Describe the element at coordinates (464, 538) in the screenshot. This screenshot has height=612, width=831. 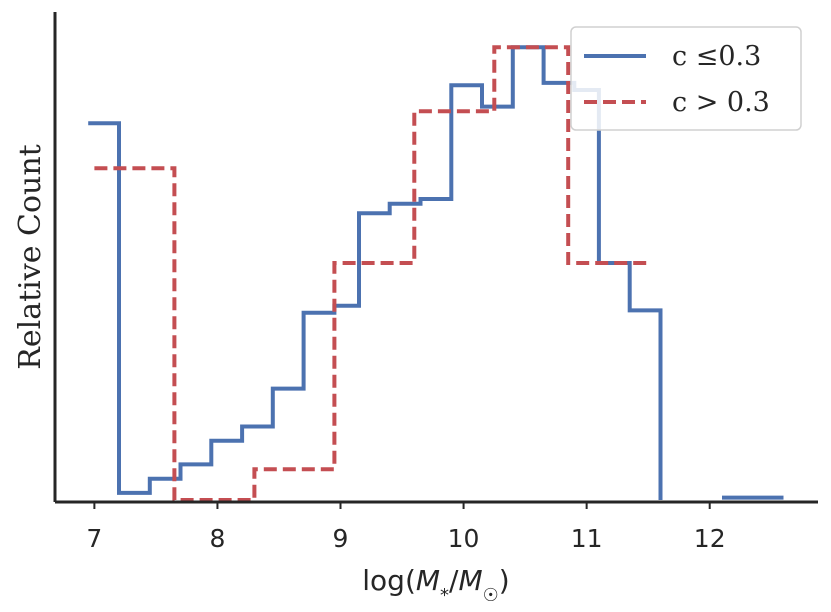
I see `x-tick-label: 10` at that location.